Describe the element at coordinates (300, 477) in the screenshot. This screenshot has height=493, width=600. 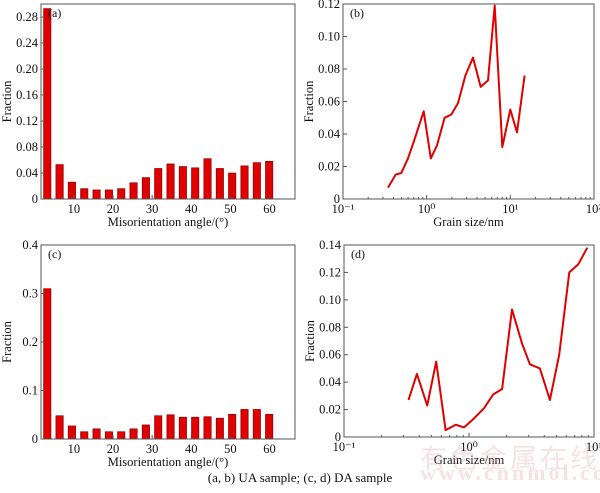
I see `figure-caption: (a, b) UA sample; (c, d) DA sample` at that location.